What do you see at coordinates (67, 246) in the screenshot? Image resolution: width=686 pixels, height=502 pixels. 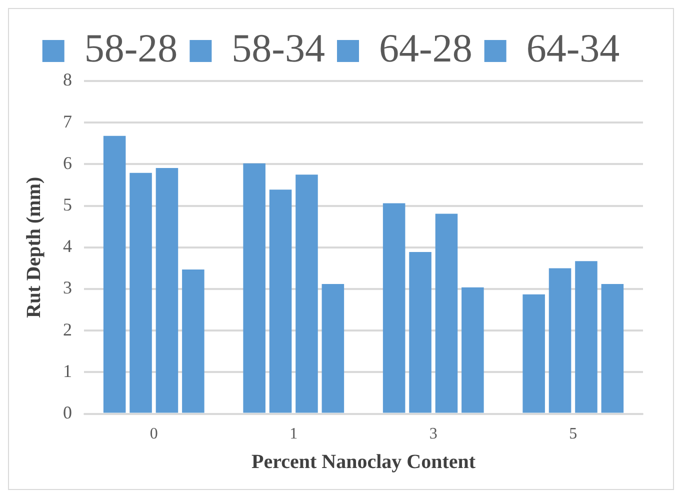 I see `y-tick-label: 4` at bounding box center [67, 246].